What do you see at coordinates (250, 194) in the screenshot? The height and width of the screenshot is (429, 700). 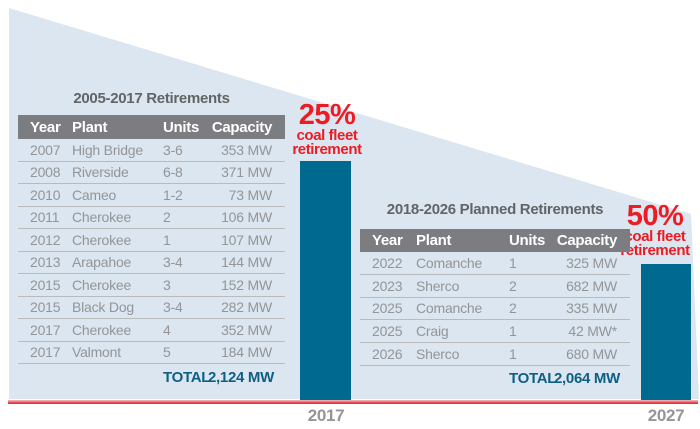 I see `table-cell: 73 MW` at bounding box center [250, 194].